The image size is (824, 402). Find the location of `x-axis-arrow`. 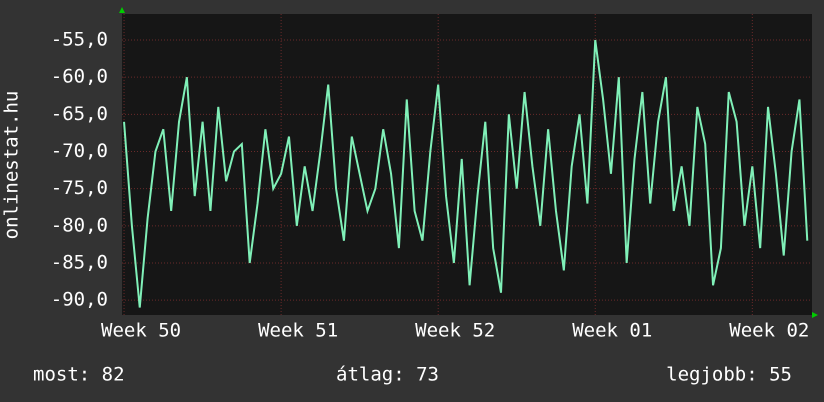

x-axis-arrow is located at coordinates (815, 315).